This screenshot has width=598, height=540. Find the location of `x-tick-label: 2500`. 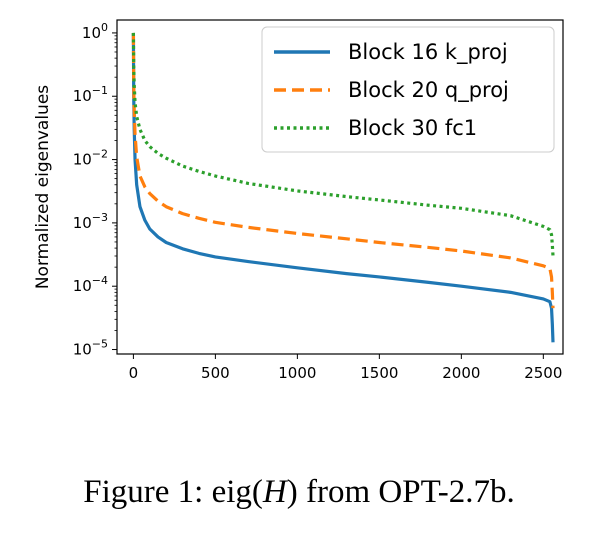

x-tick-label: 2500 is located at coordinates (543, 373).